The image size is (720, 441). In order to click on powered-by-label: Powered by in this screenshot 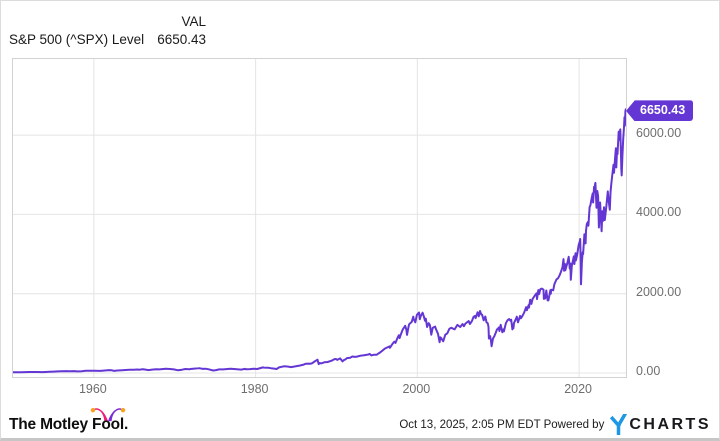, I will do `click(574, 424)`.